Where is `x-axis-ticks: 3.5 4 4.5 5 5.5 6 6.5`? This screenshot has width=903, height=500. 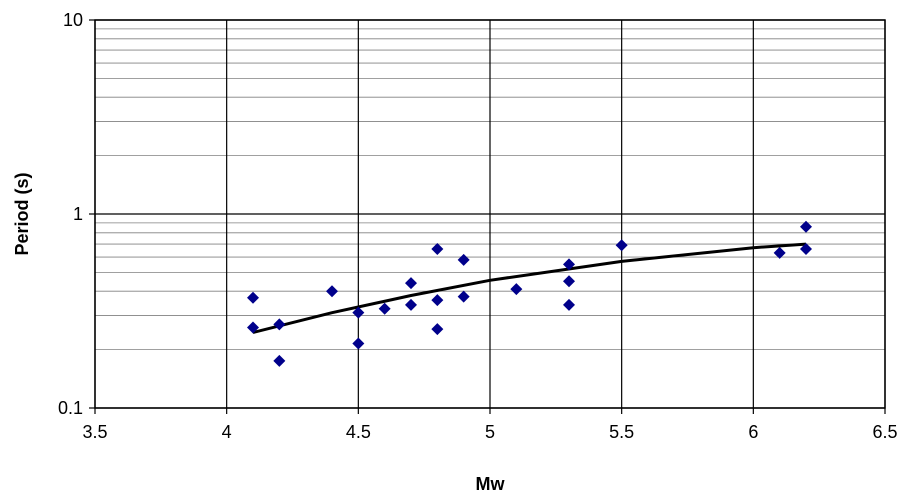
x-axis-ticks: 3.5 4 4.5 5 5.5 6 6.5 is located at coordinates (490, 425).